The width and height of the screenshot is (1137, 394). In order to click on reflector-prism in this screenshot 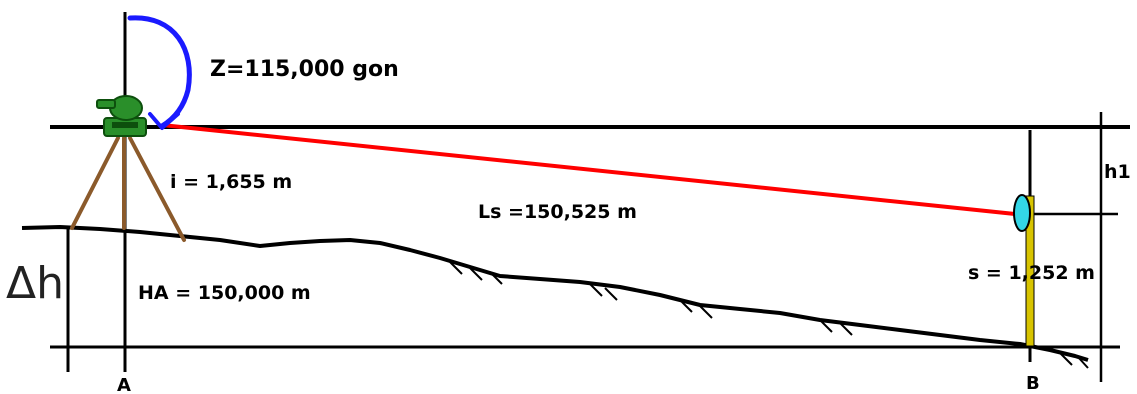, I will do `click(1022, 213)`.